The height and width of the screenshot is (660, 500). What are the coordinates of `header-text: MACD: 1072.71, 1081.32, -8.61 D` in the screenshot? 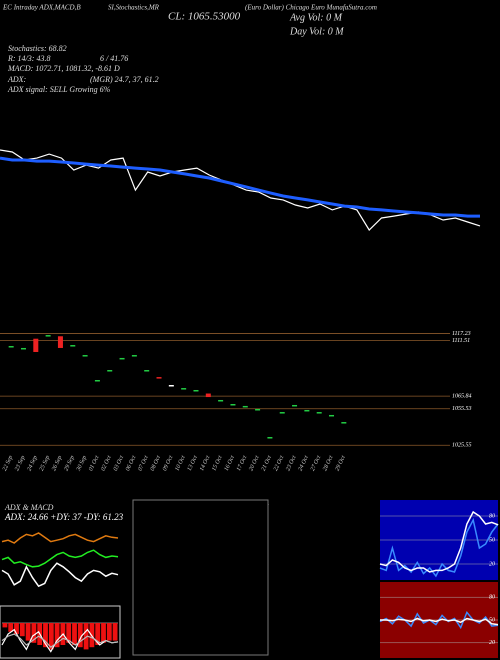 It's located at (63, 68).